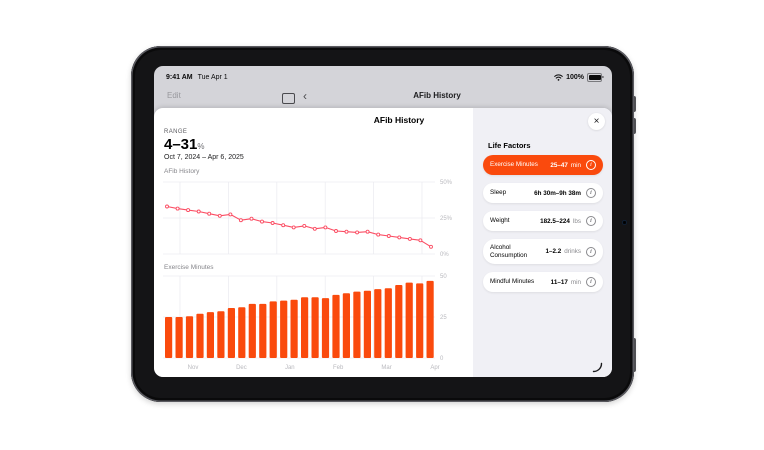 The image size is (764, 450). Describe the element at coordinates (595, 77) in the screenshot. I see `battery-icon` at that location.